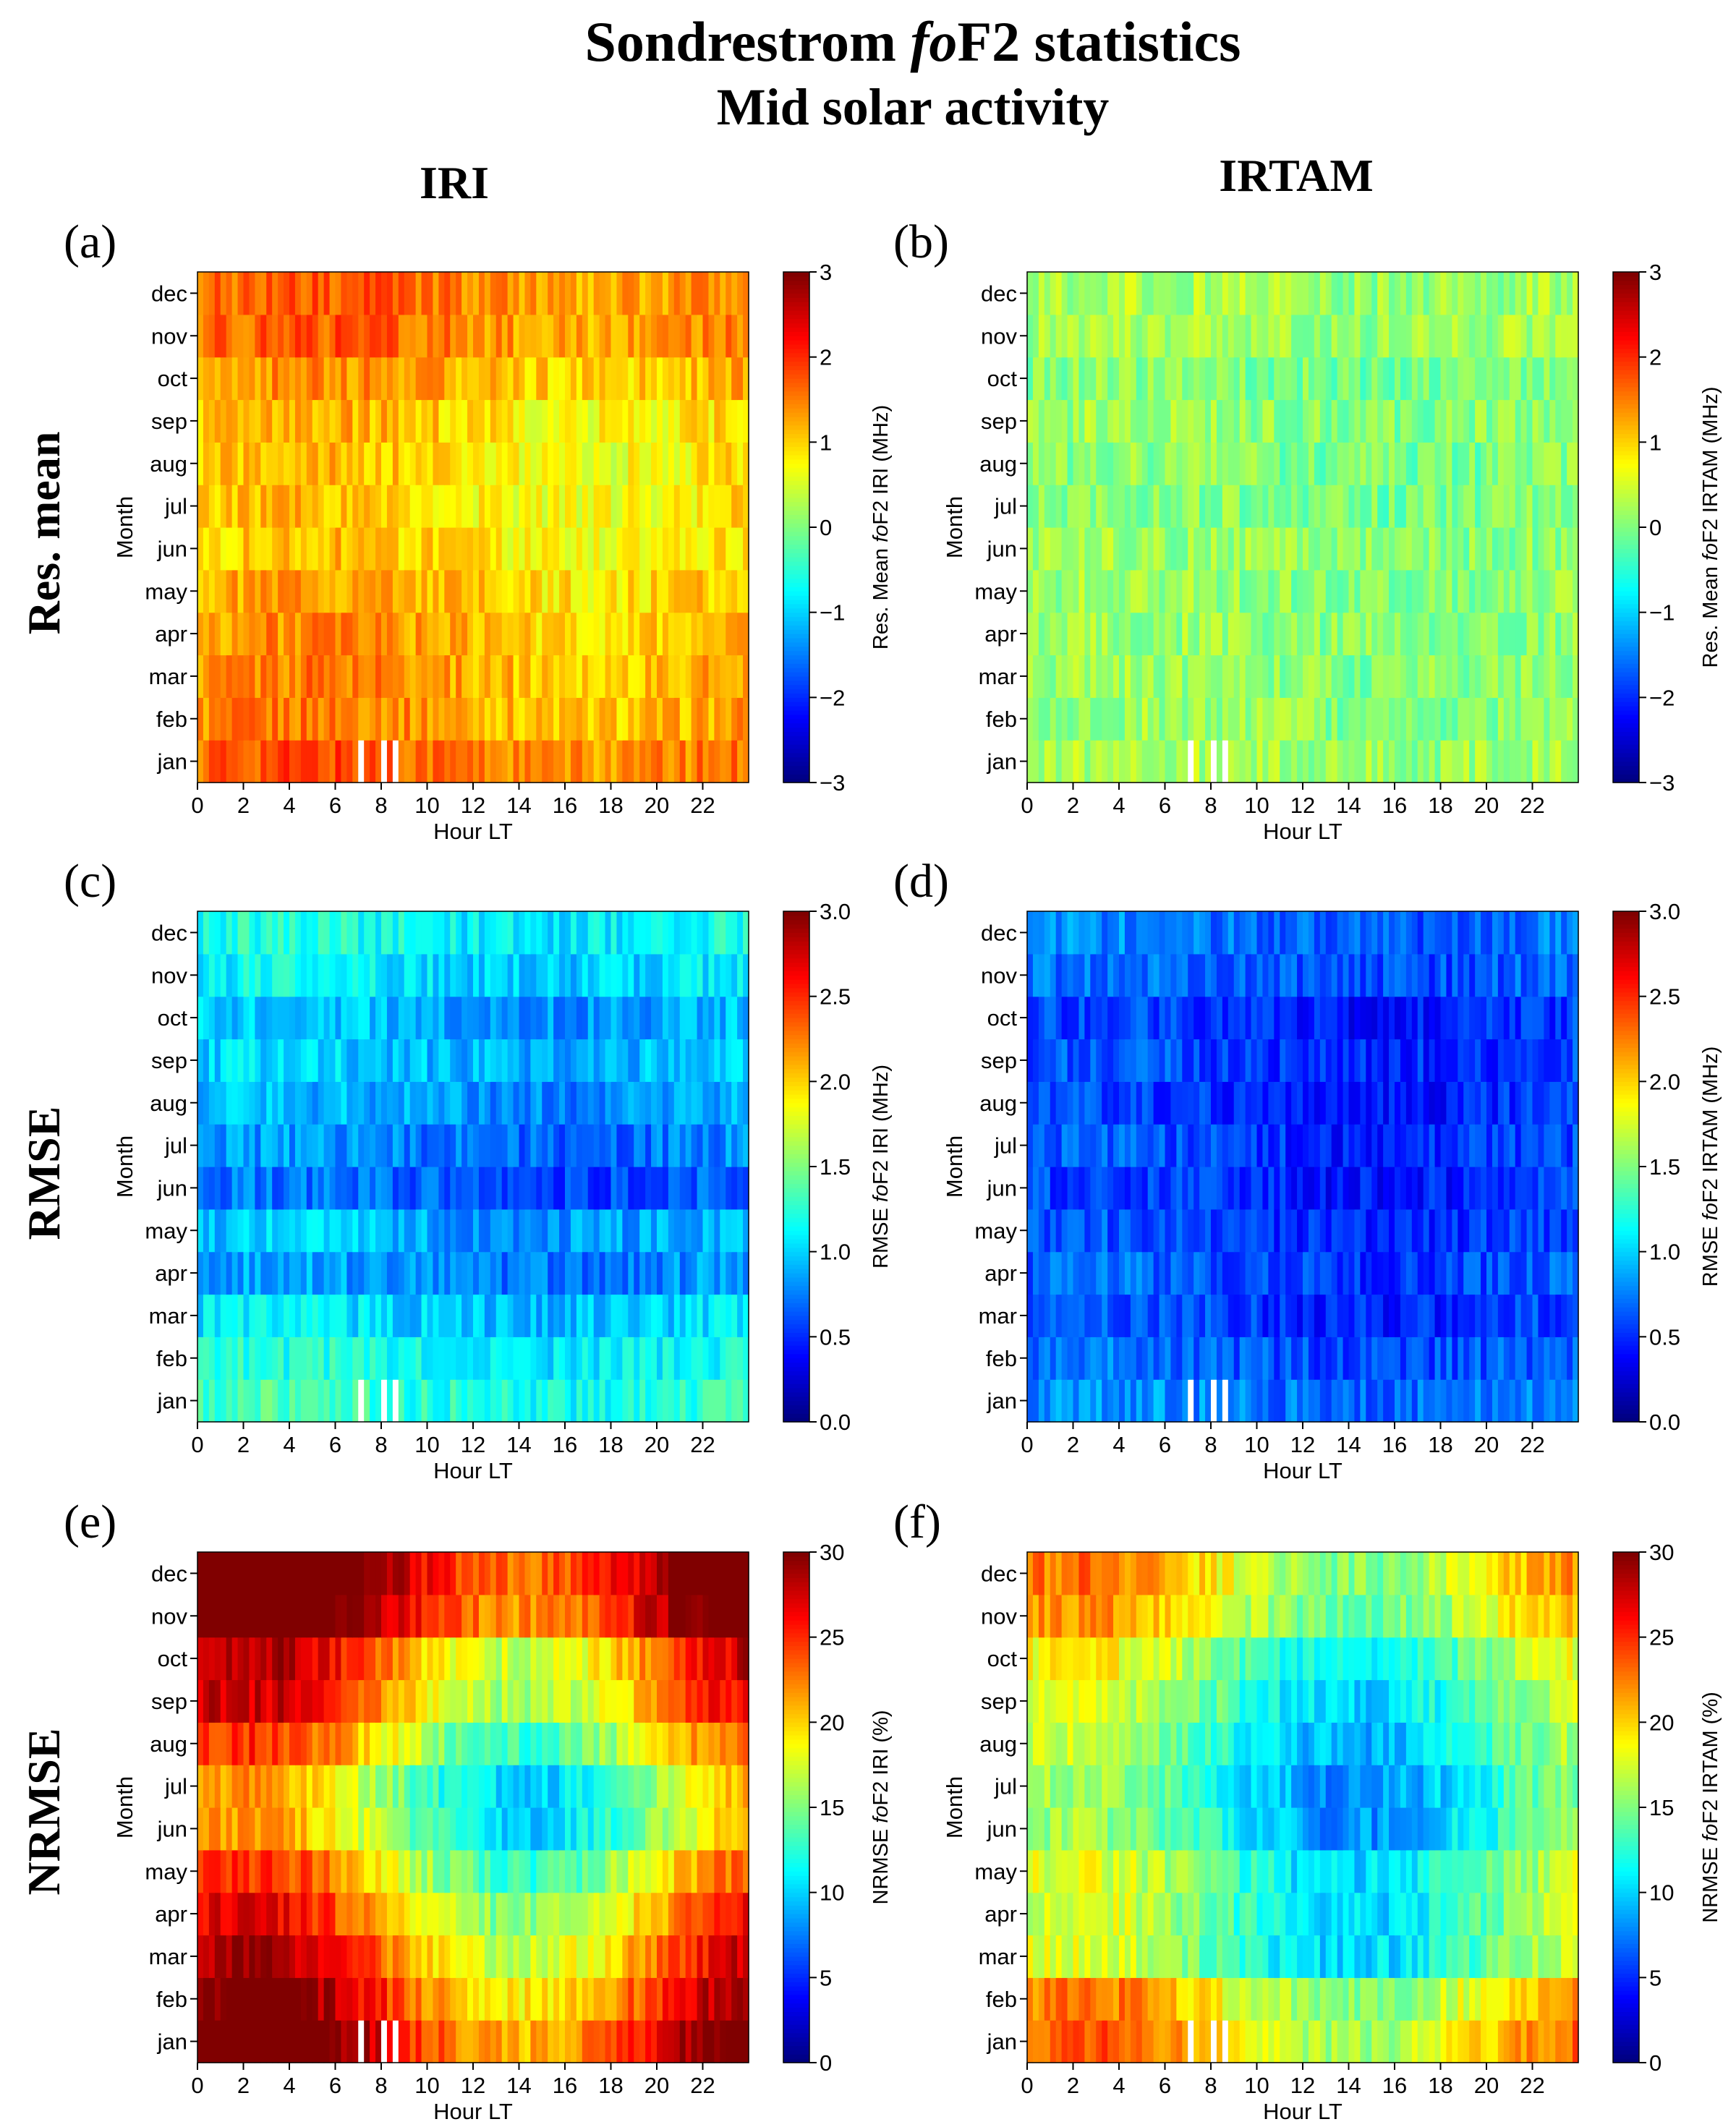  What do you see at coordinates (168, 676) in the screenshot?
I see `y-tick-label: mar` at bounding box center [168, 676].